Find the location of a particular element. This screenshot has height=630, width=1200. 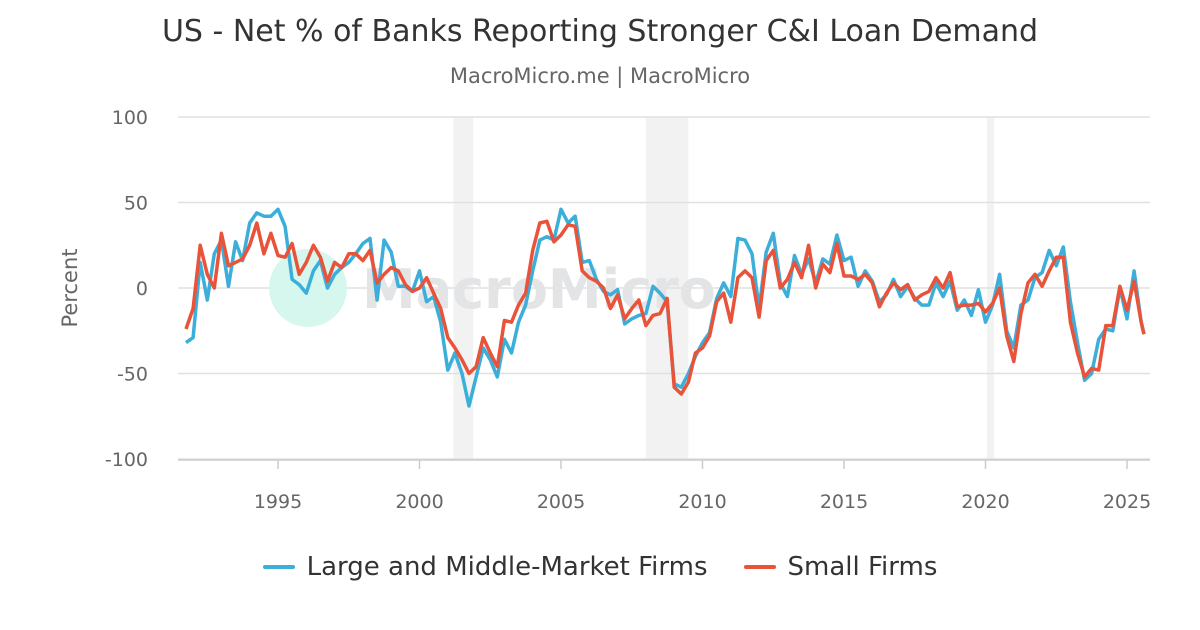

legend-label: Large and Middle-Market Firms is located at coordinates (507, 567).